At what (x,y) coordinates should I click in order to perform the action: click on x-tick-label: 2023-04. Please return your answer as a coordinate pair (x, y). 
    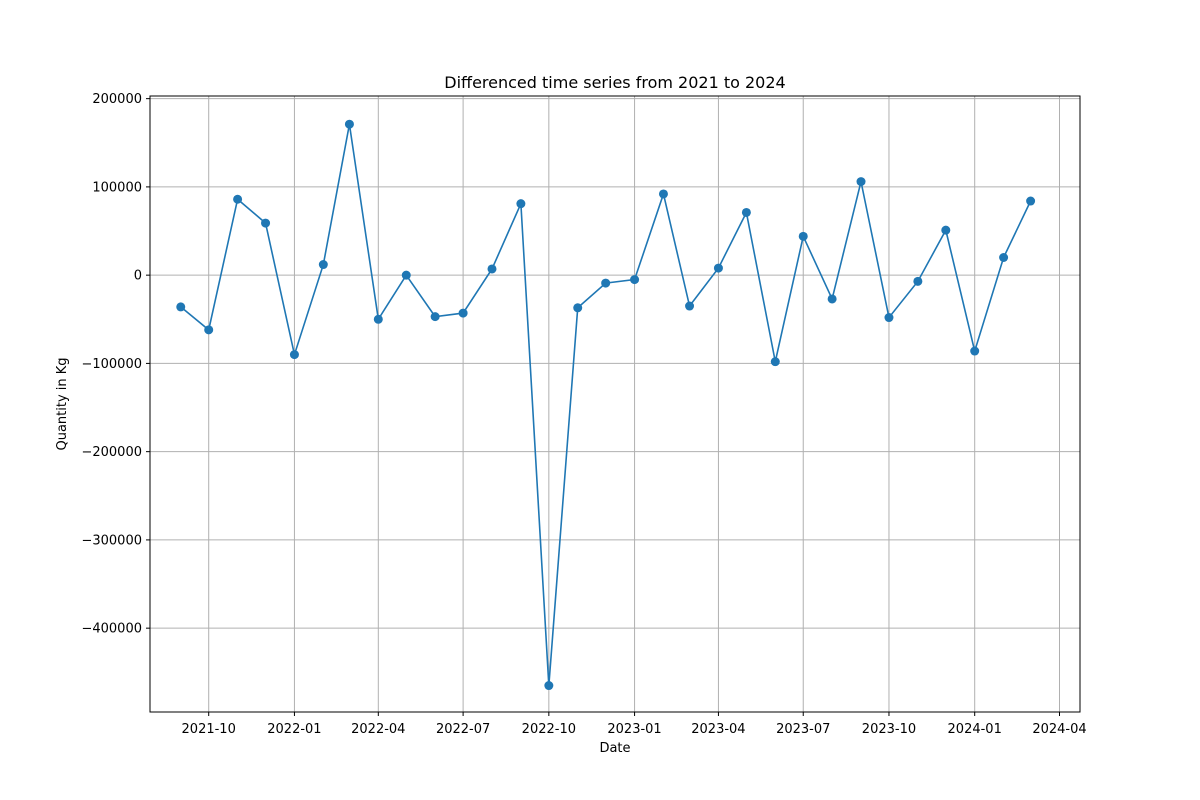
    Looking at the image, I should click on (718, 729).